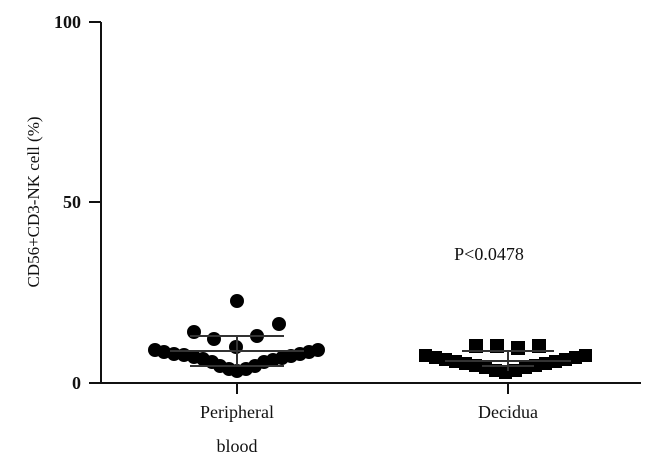 The height and width of the screenshot is (468, 656). I want to click on p-value-annotation: P<0.0478, so click(489, 254).